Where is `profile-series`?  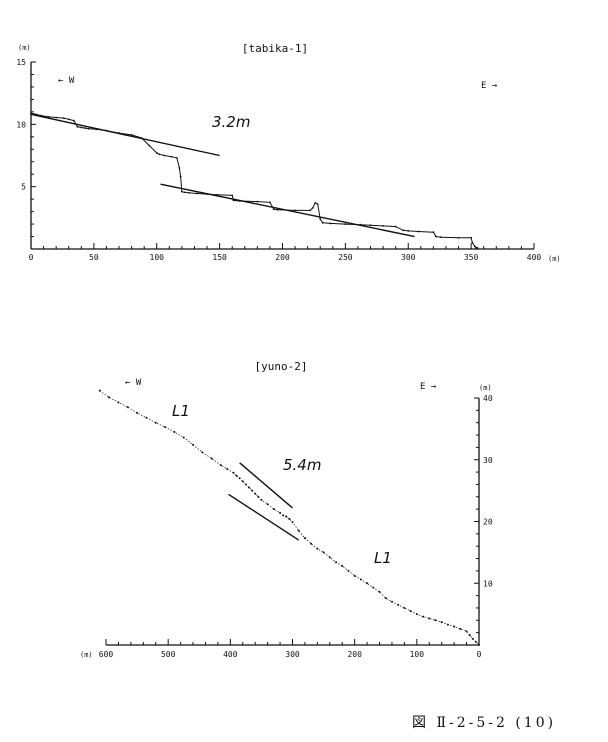
profile-series is located at coordinates (254, 180).